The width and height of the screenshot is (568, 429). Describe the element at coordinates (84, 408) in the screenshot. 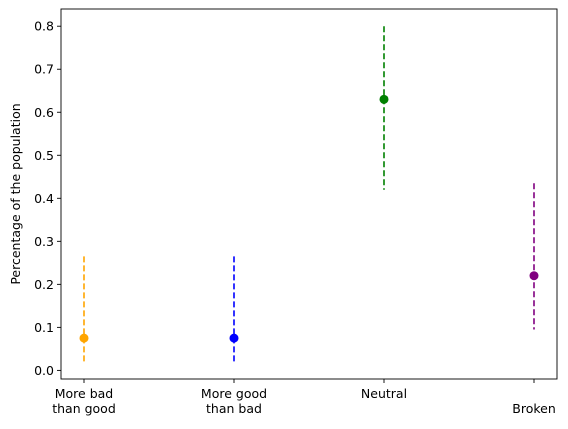

I see `x-tick-label: than good` at that location.